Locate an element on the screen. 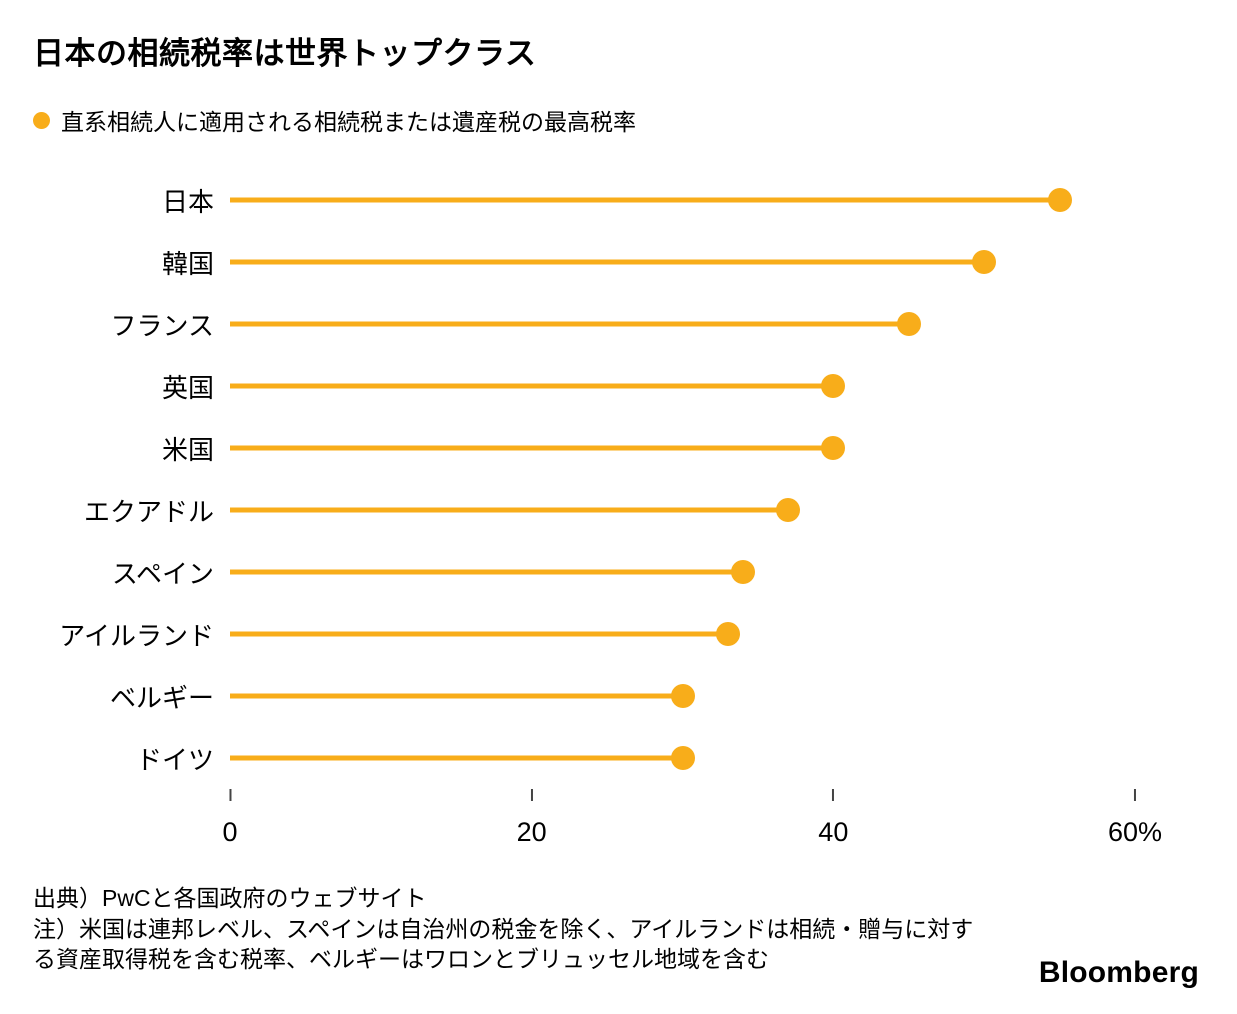 The height and width of the screenshot is (1014, 1237). category-label: 英国 is located at coordinates (187, 387).